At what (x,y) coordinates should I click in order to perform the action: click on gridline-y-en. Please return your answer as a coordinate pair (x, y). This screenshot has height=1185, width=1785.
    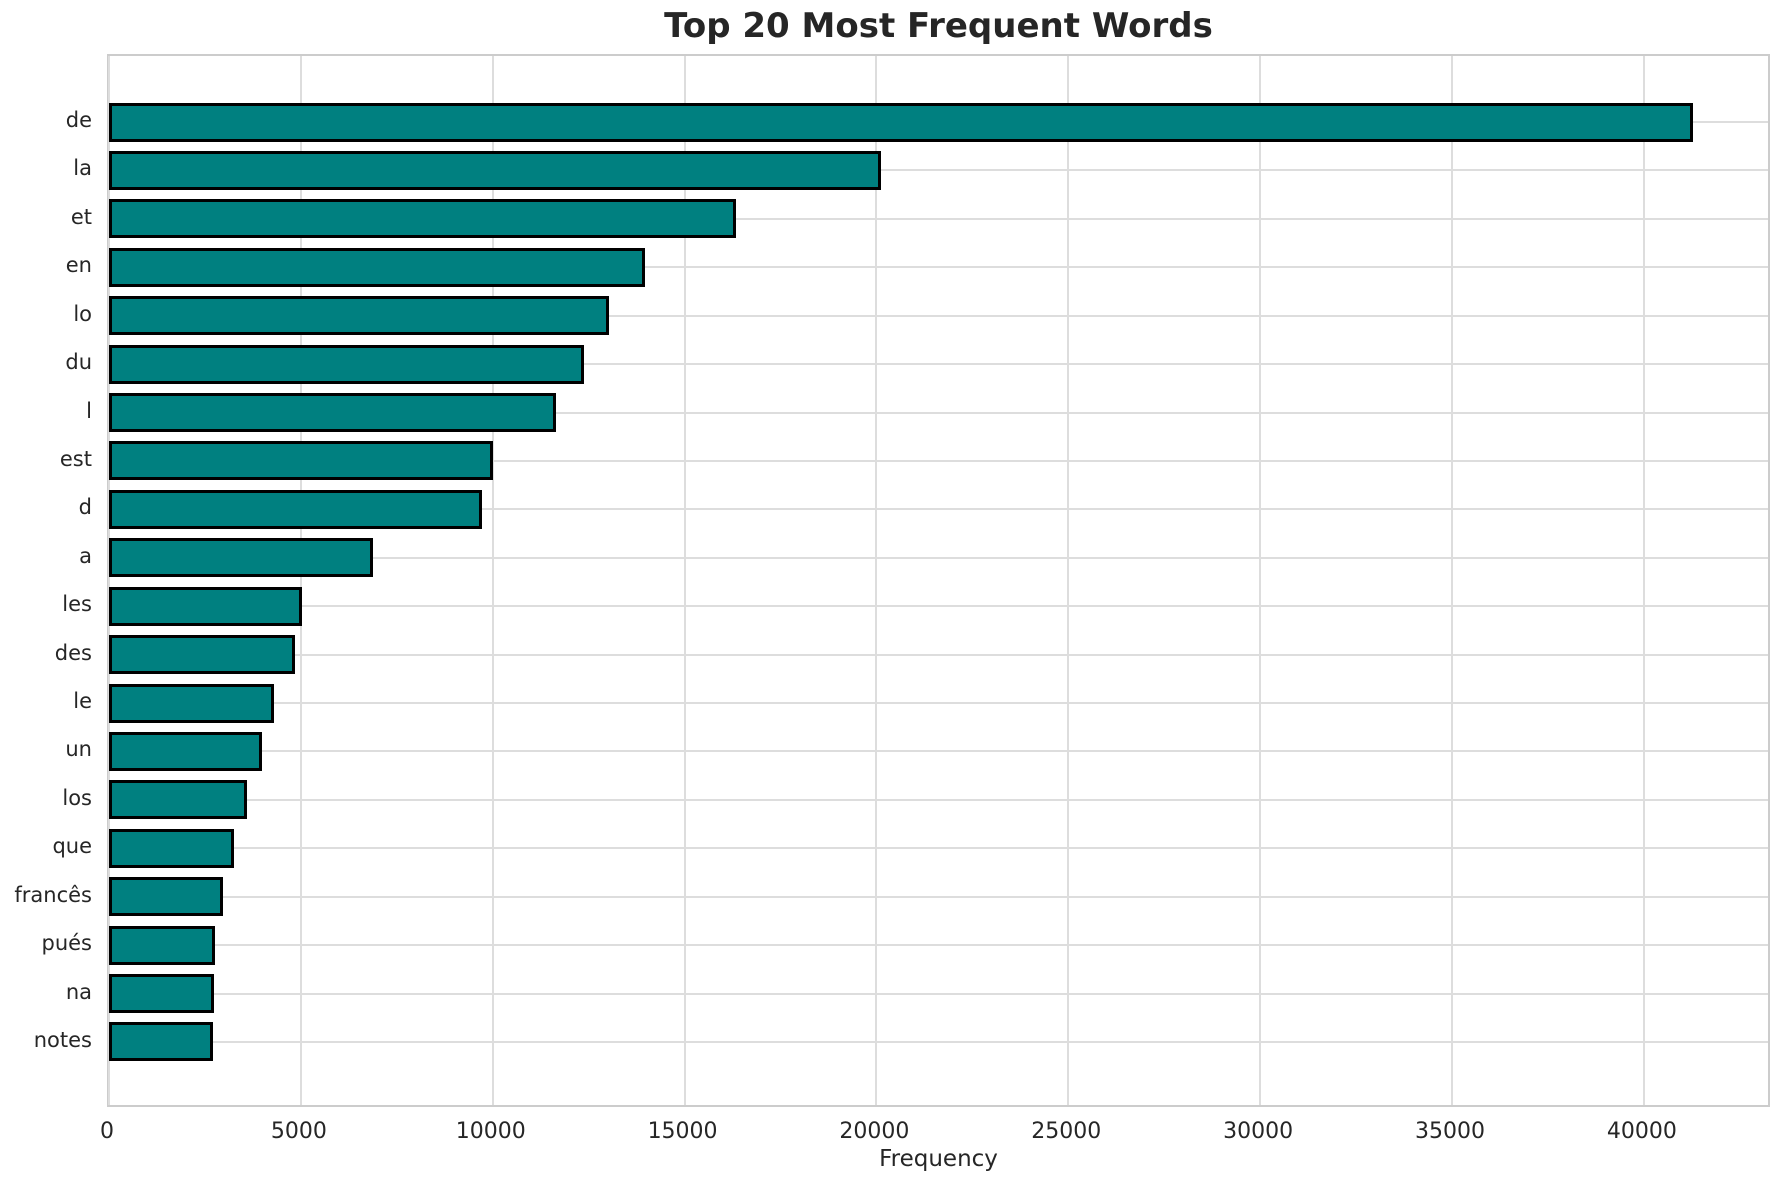
    Looking at the image, I should click on (938, 267).